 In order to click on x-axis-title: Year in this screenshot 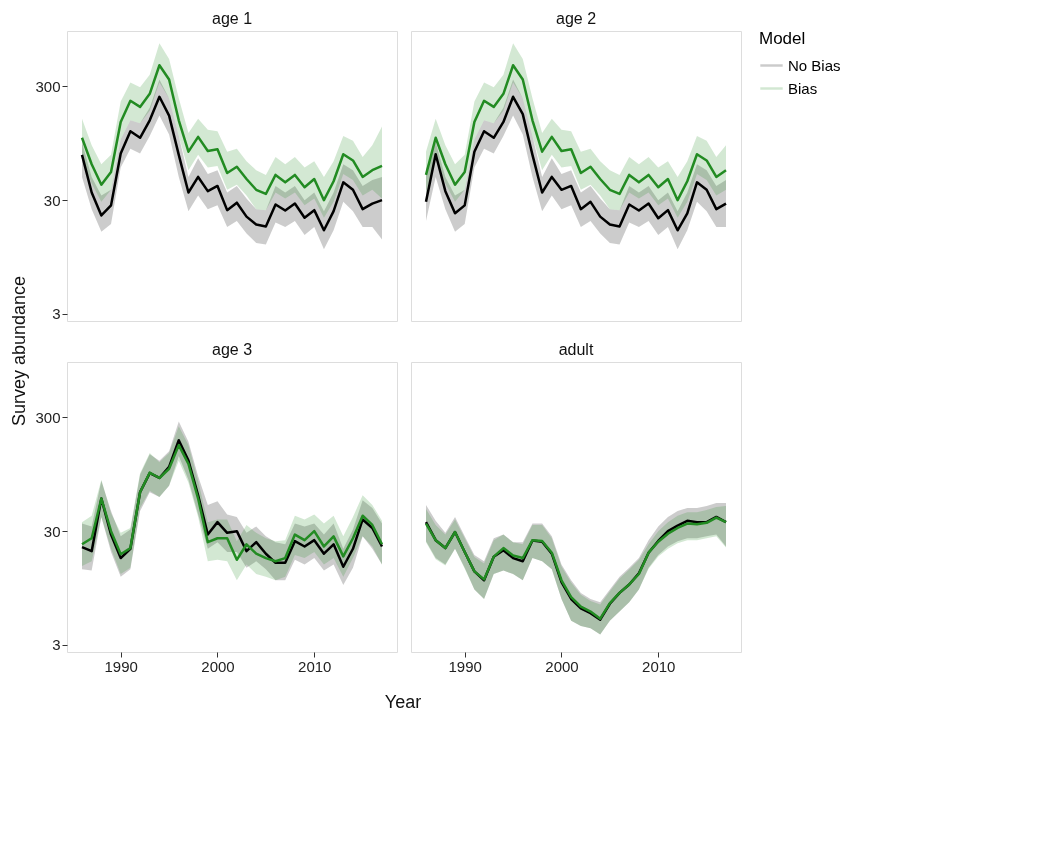, I will do `click(403, 702)`.